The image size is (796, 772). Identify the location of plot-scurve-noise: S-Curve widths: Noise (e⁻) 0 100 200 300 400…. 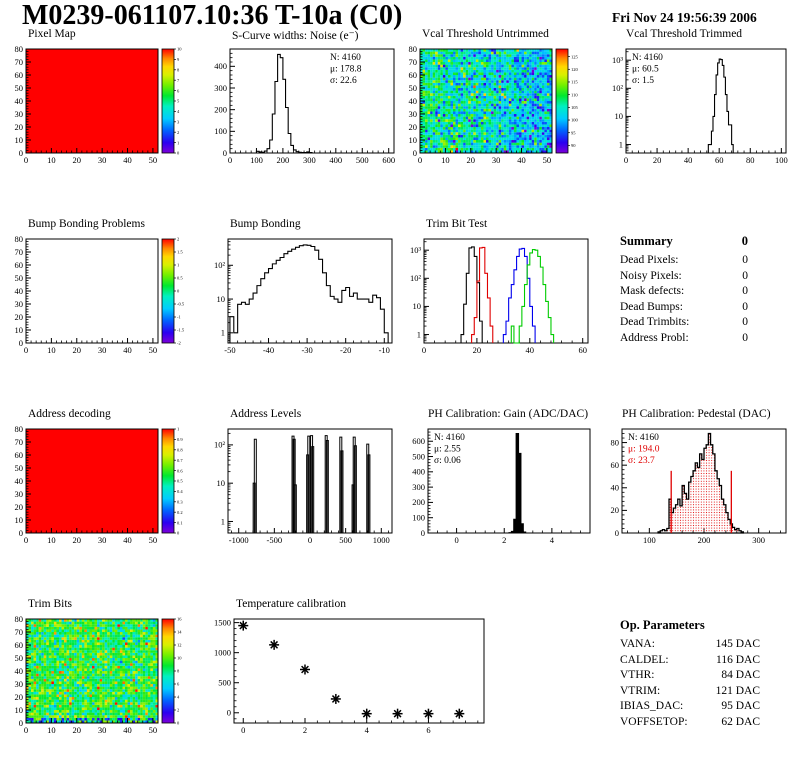
(302, 113).